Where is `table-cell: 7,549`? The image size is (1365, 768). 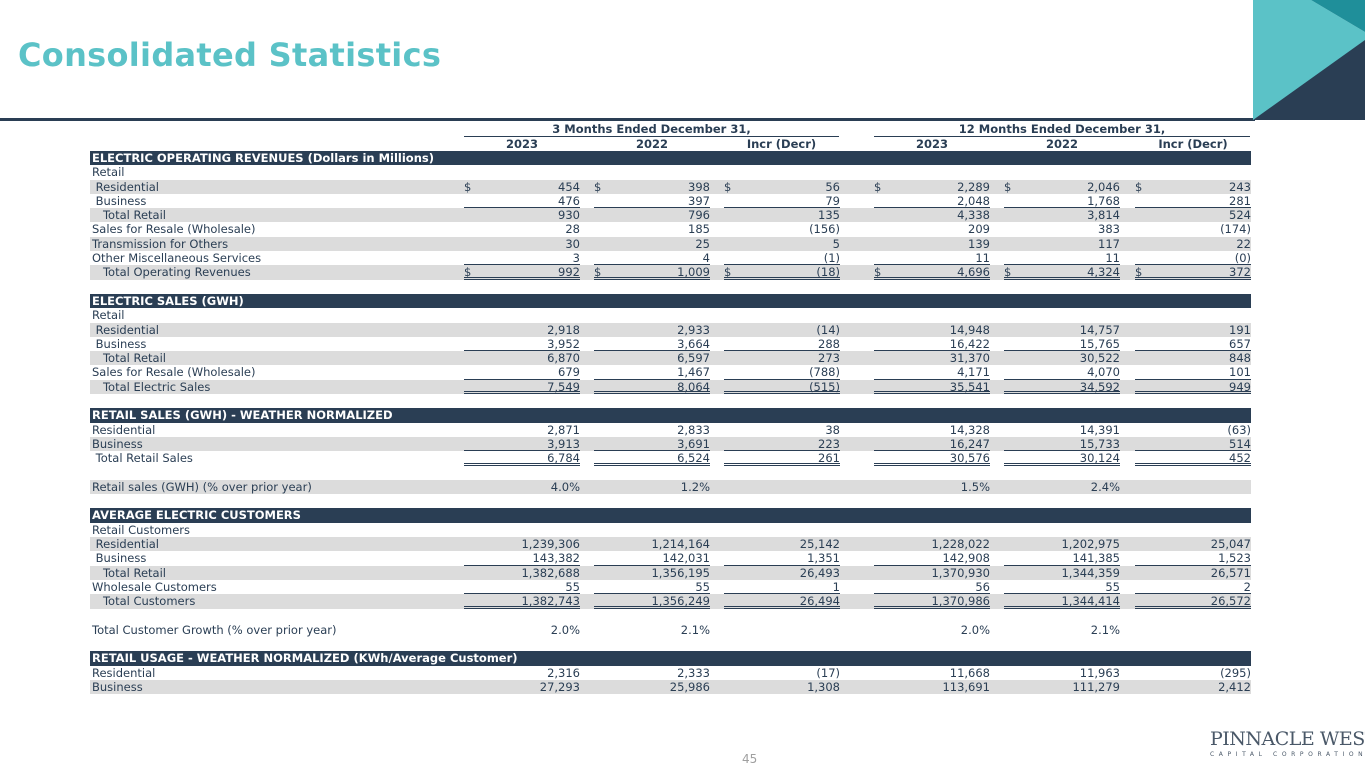
table-cell: 7,549 is located at coordinates (522, 387).